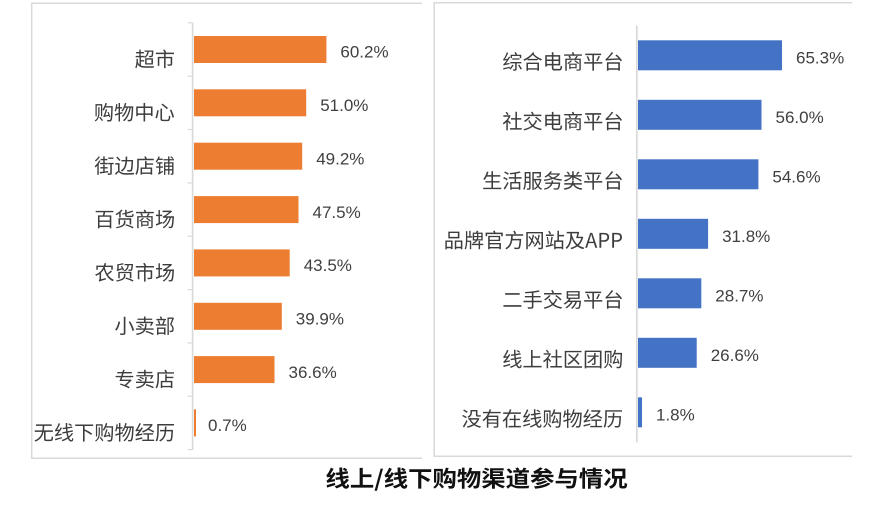  What do you see at coordinates (820, 58) in the screenshot?
I see `svg-text: 65.3%` at bounding box center [820, 58].